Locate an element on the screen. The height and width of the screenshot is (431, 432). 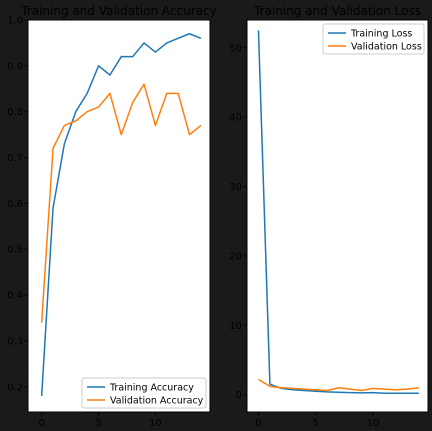
legend: Training Loss Validation Loss is located at coordinates (373, 39).